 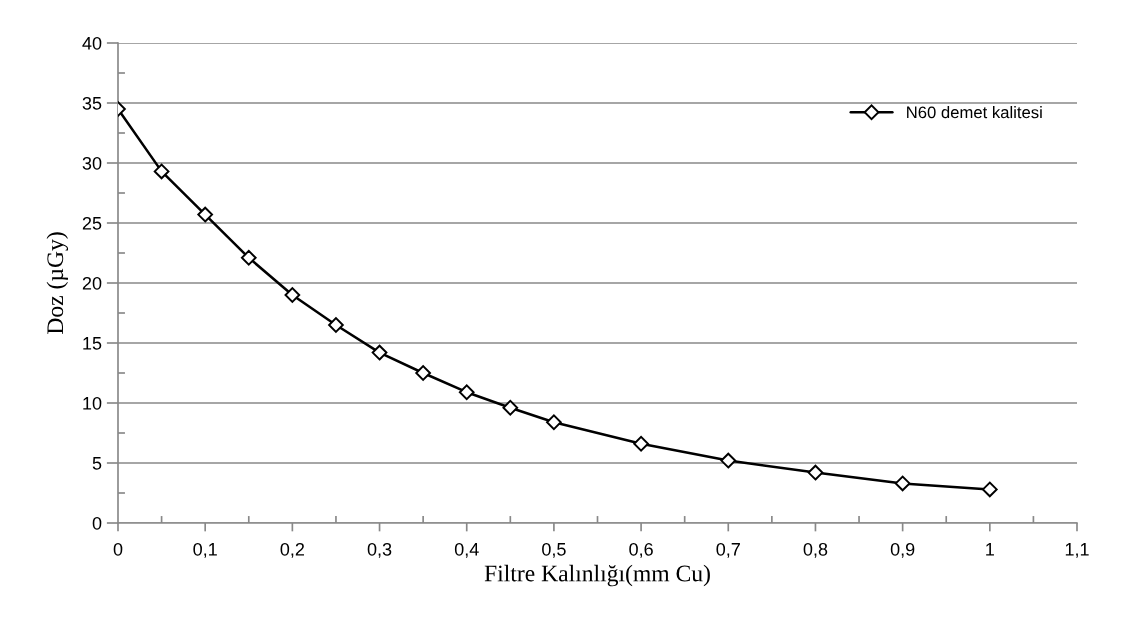 I want to click on y-tick-label: 30, so click(x=92, y=163).